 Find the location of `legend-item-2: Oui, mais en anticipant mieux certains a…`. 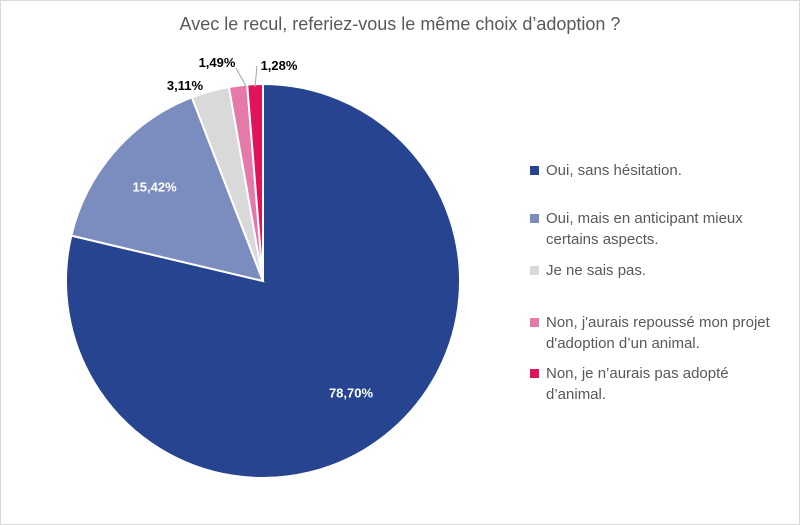

legend-item-2: Oui, mais en anticipant mieux certains a… is located at coordinates (661, 229).